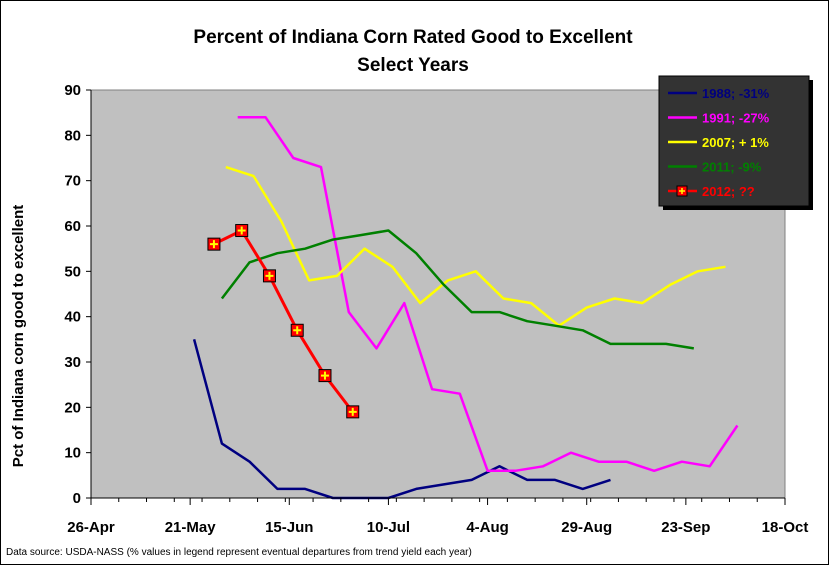  Describe the element at coordinates (736, 93) in the screenshot. I see `legend-label: 1988; -31%` at that location.